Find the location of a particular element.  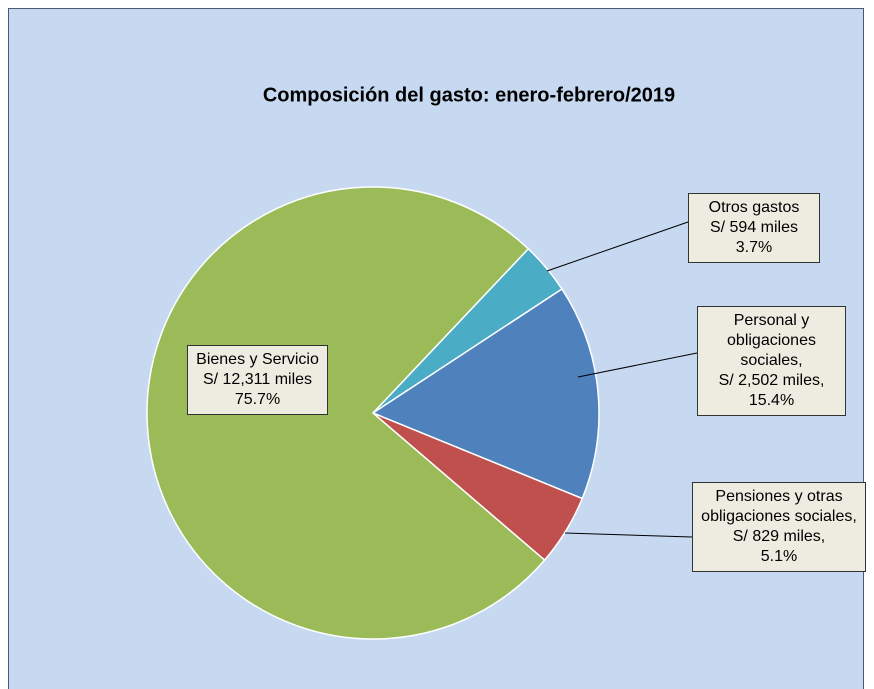

data-label: Bienes y Servicio S/ 12,311 miles 75.7% is located at coordinates (257, 380).